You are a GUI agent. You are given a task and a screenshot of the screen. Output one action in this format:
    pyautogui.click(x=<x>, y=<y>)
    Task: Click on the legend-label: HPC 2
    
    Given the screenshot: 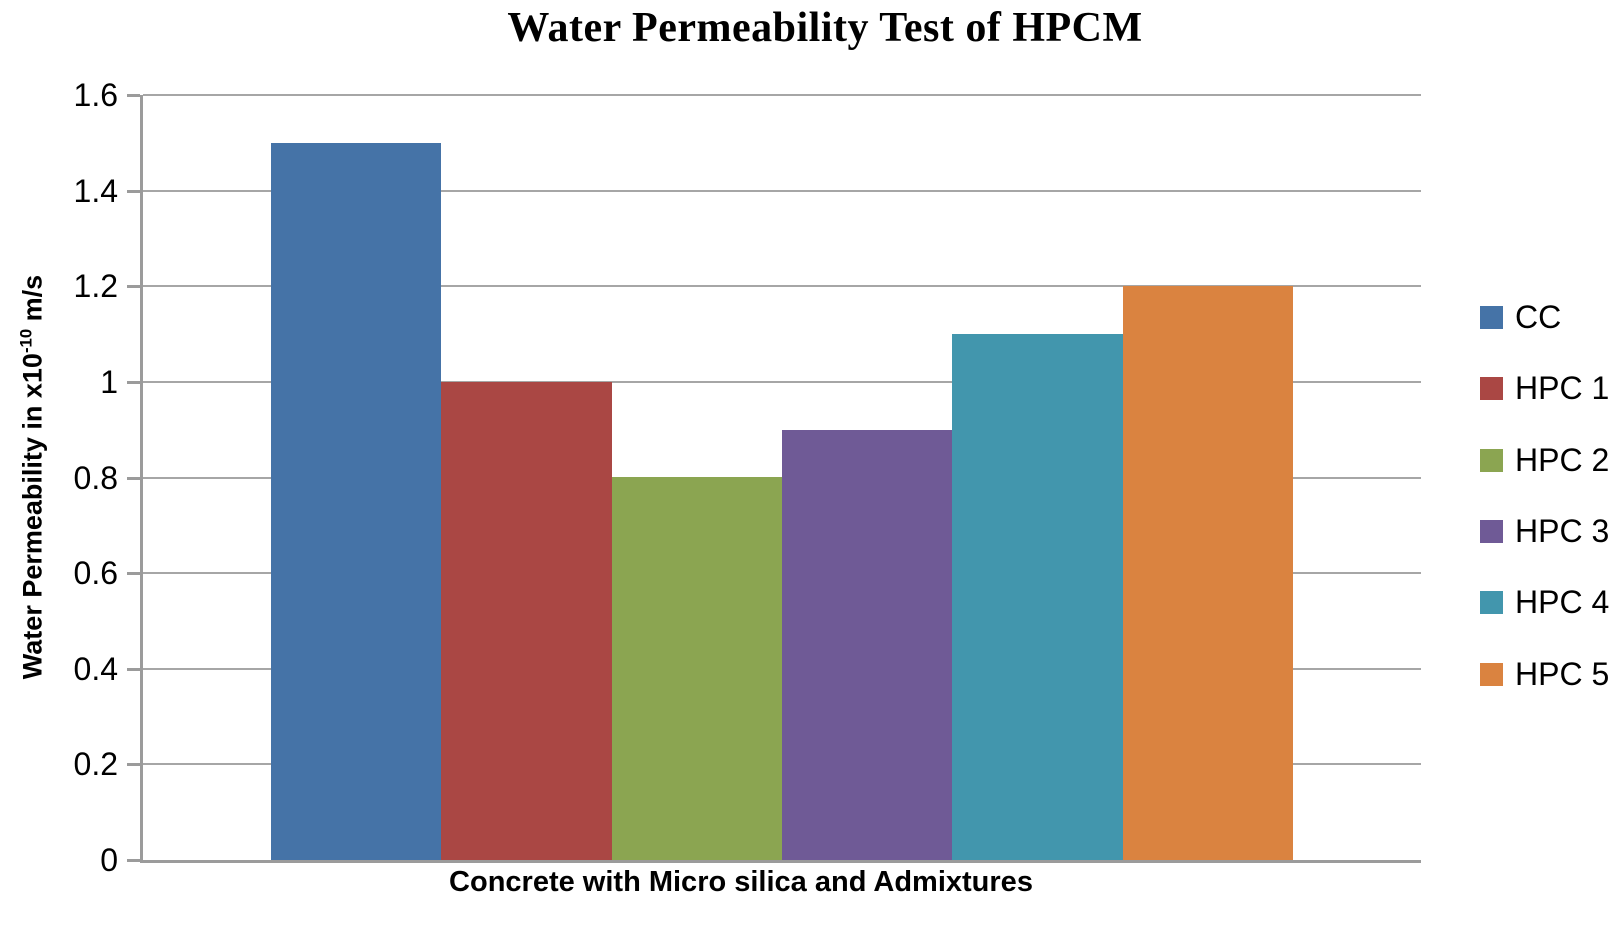 What is the action you would take?
    pyautogui.click(x=1562, y=460)
    